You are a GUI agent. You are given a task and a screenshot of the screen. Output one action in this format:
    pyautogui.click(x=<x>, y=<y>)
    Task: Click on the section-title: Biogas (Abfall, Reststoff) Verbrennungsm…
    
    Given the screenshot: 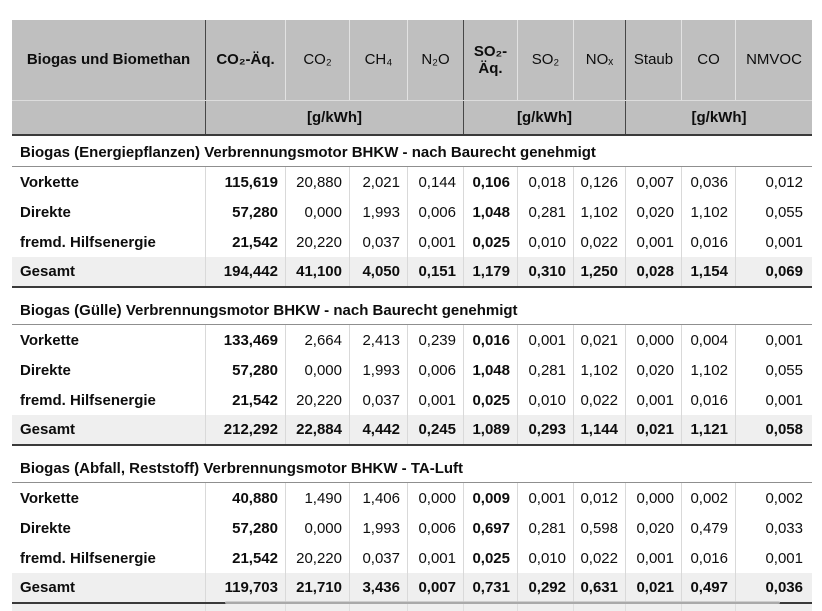 What is the action you would take?
    pyautogui.click(x=412, y=467)
    